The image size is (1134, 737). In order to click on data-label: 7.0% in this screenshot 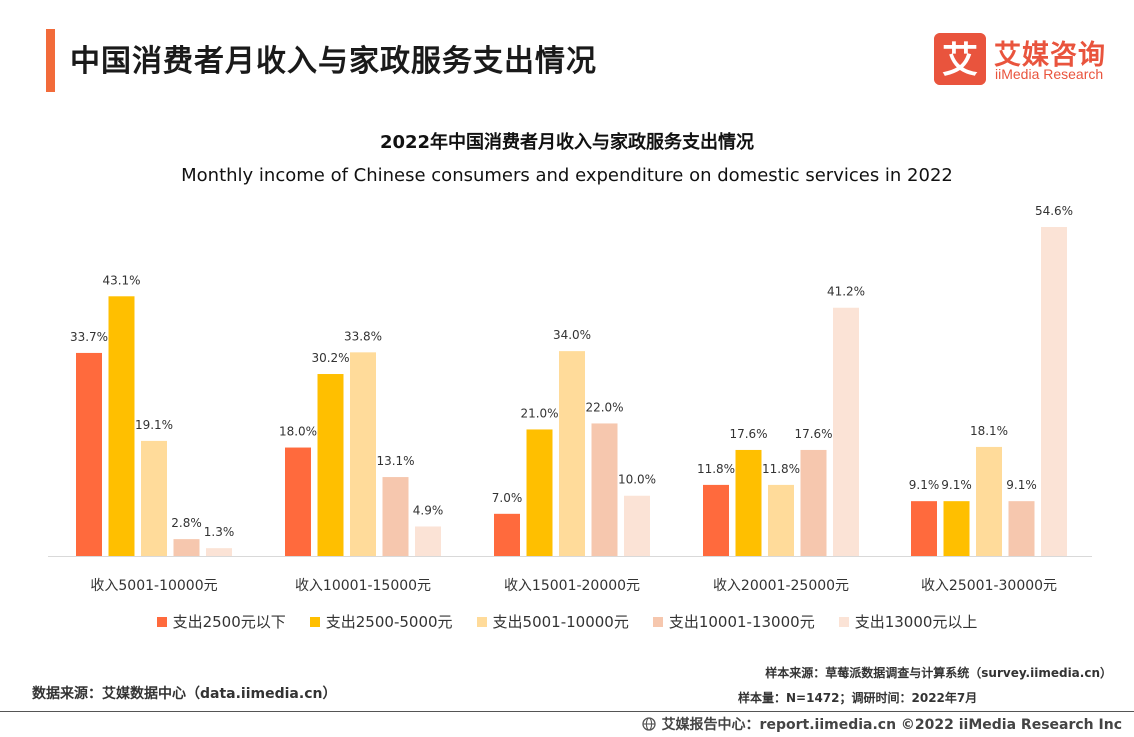, I will do `click(507, 498)`.